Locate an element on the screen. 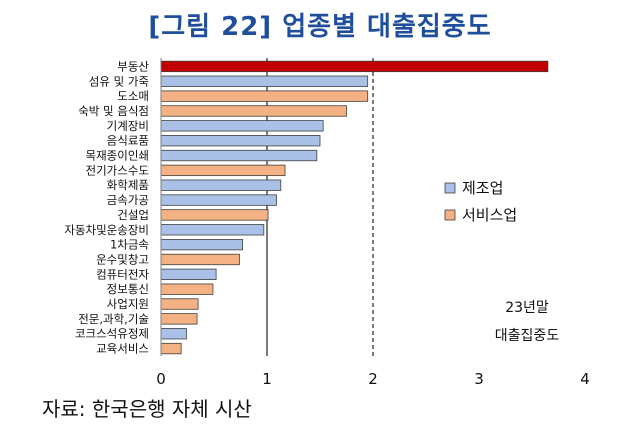  category-label: 숙박 및 음식점 is located at coordinates (113, 111).